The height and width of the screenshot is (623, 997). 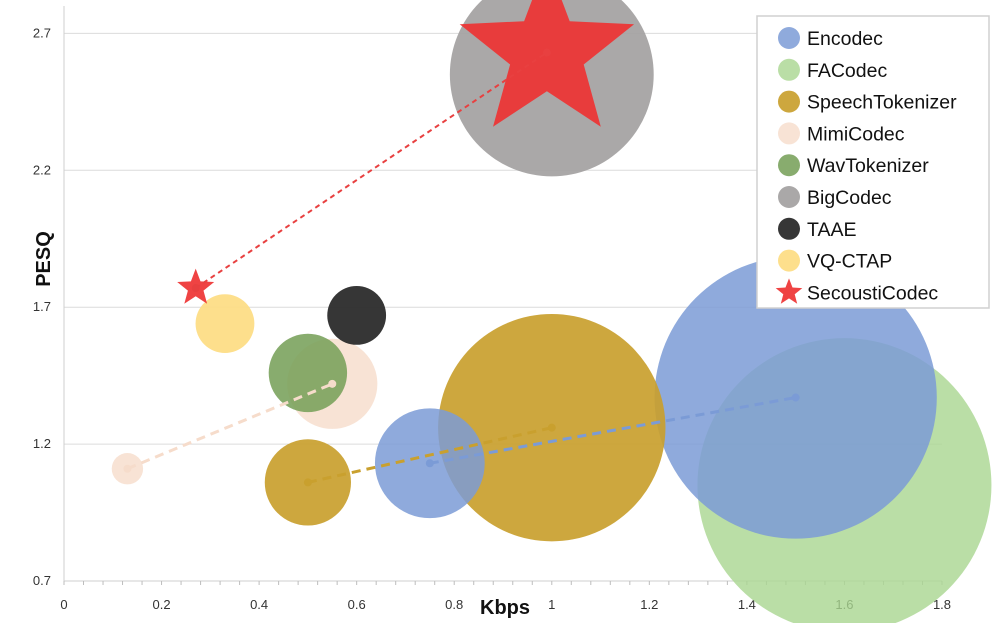 I want to click on legend-label-mimicodec: MimiCodec, so click(x=856, y=134).